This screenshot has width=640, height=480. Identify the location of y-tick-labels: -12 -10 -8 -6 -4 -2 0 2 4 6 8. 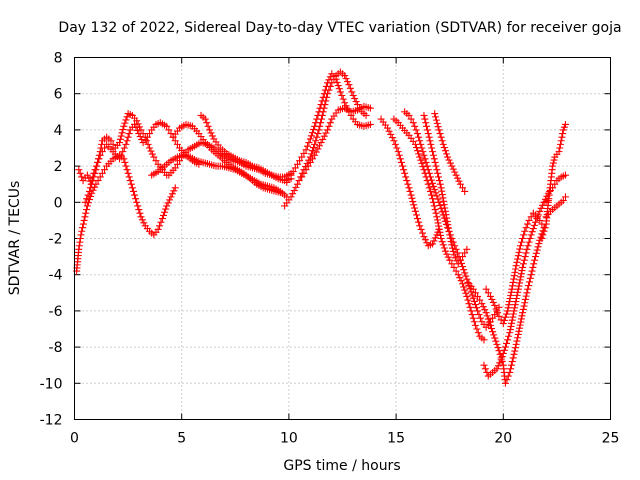
(51, 240).